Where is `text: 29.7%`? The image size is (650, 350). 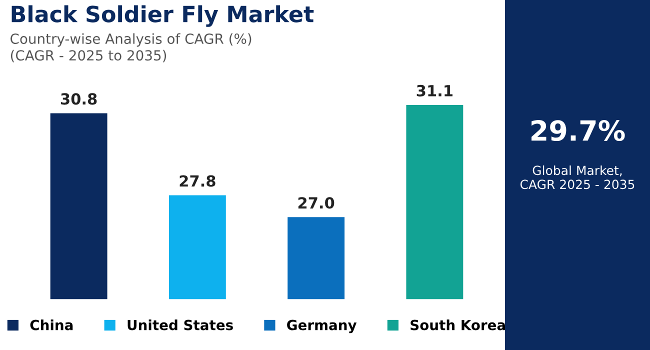
text: 29.7% is located at coordinates (578, 131).